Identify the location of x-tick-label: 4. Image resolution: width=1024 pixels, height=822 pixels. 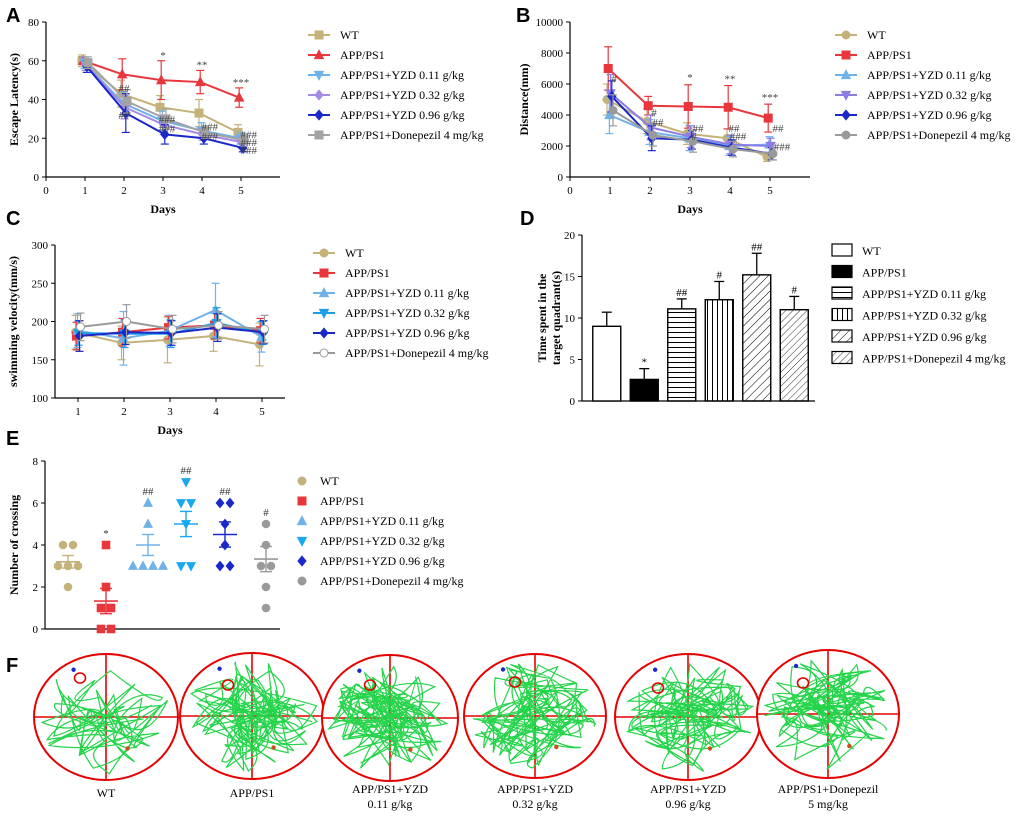
(216, 412).